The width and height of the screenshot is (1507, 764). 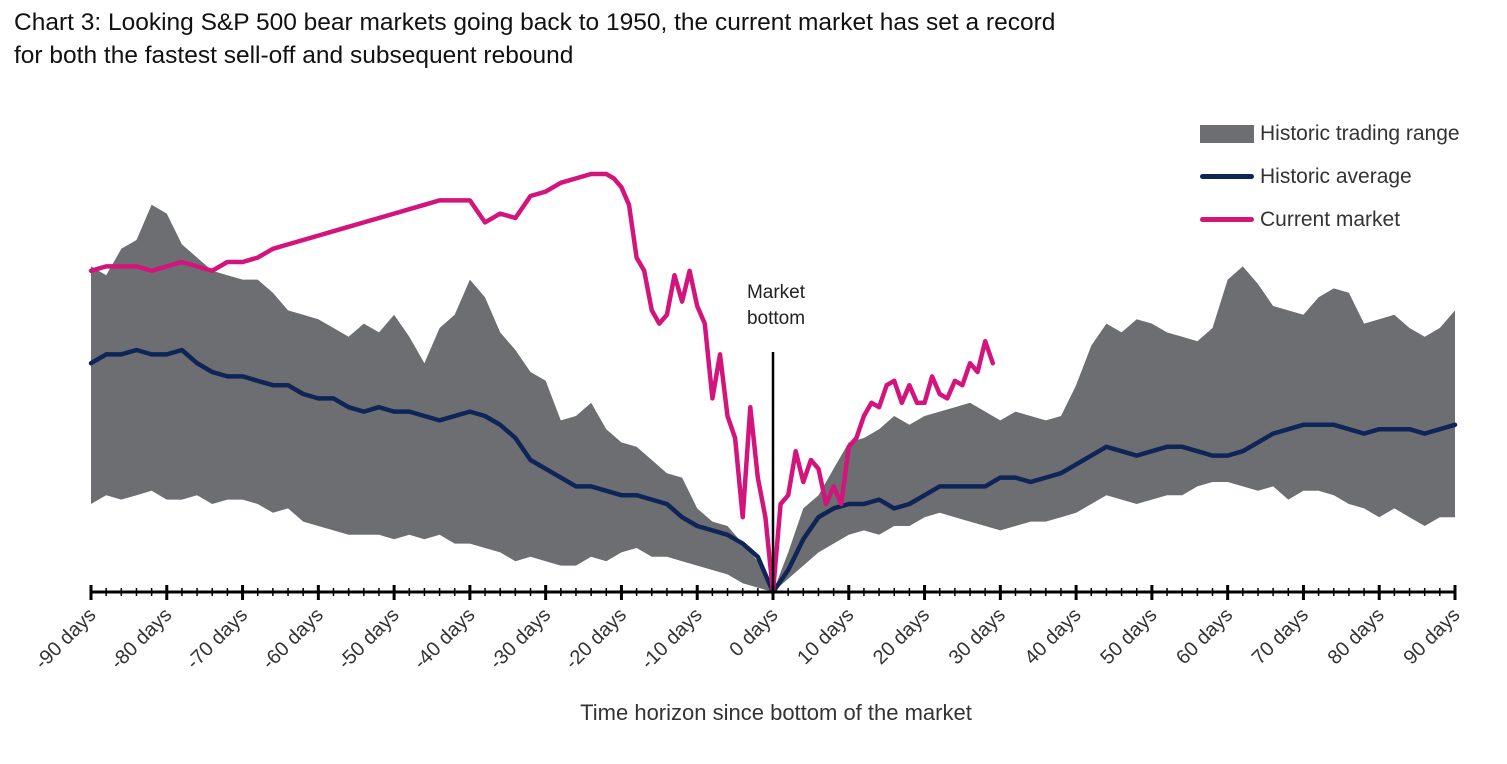 What do you see at coordinates (776, 712) in the screenshot?
I see `x-axis-label: Time horizon since bottom of the market` at bounding box center [776, 712].